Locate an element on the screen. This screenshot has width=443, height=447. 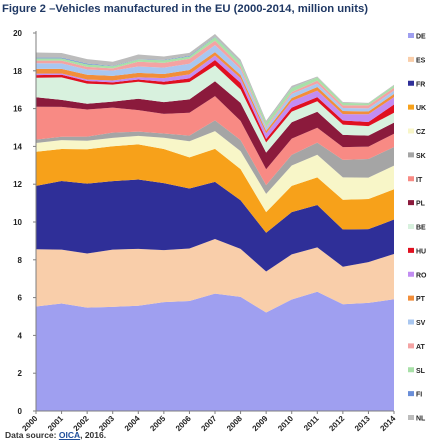
area-series-pt is located at coordinates (215, 93).